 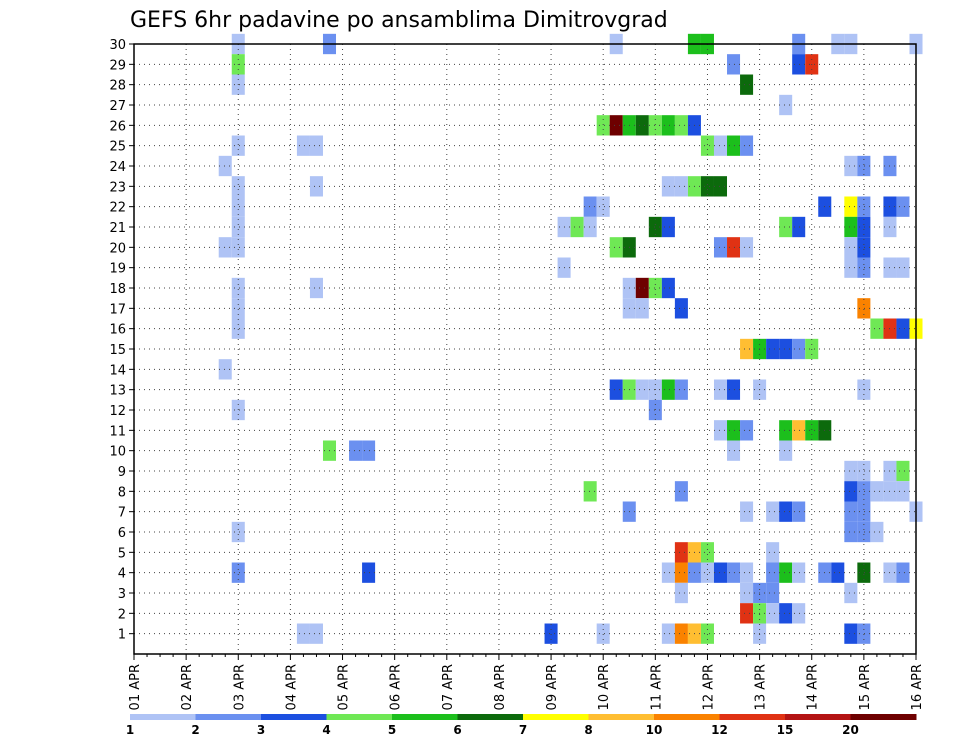 What do you see at coordinates (708, 687) in the screenshot?
I see `x-tick-label: 12 APR` at bounding box center [708, 687].